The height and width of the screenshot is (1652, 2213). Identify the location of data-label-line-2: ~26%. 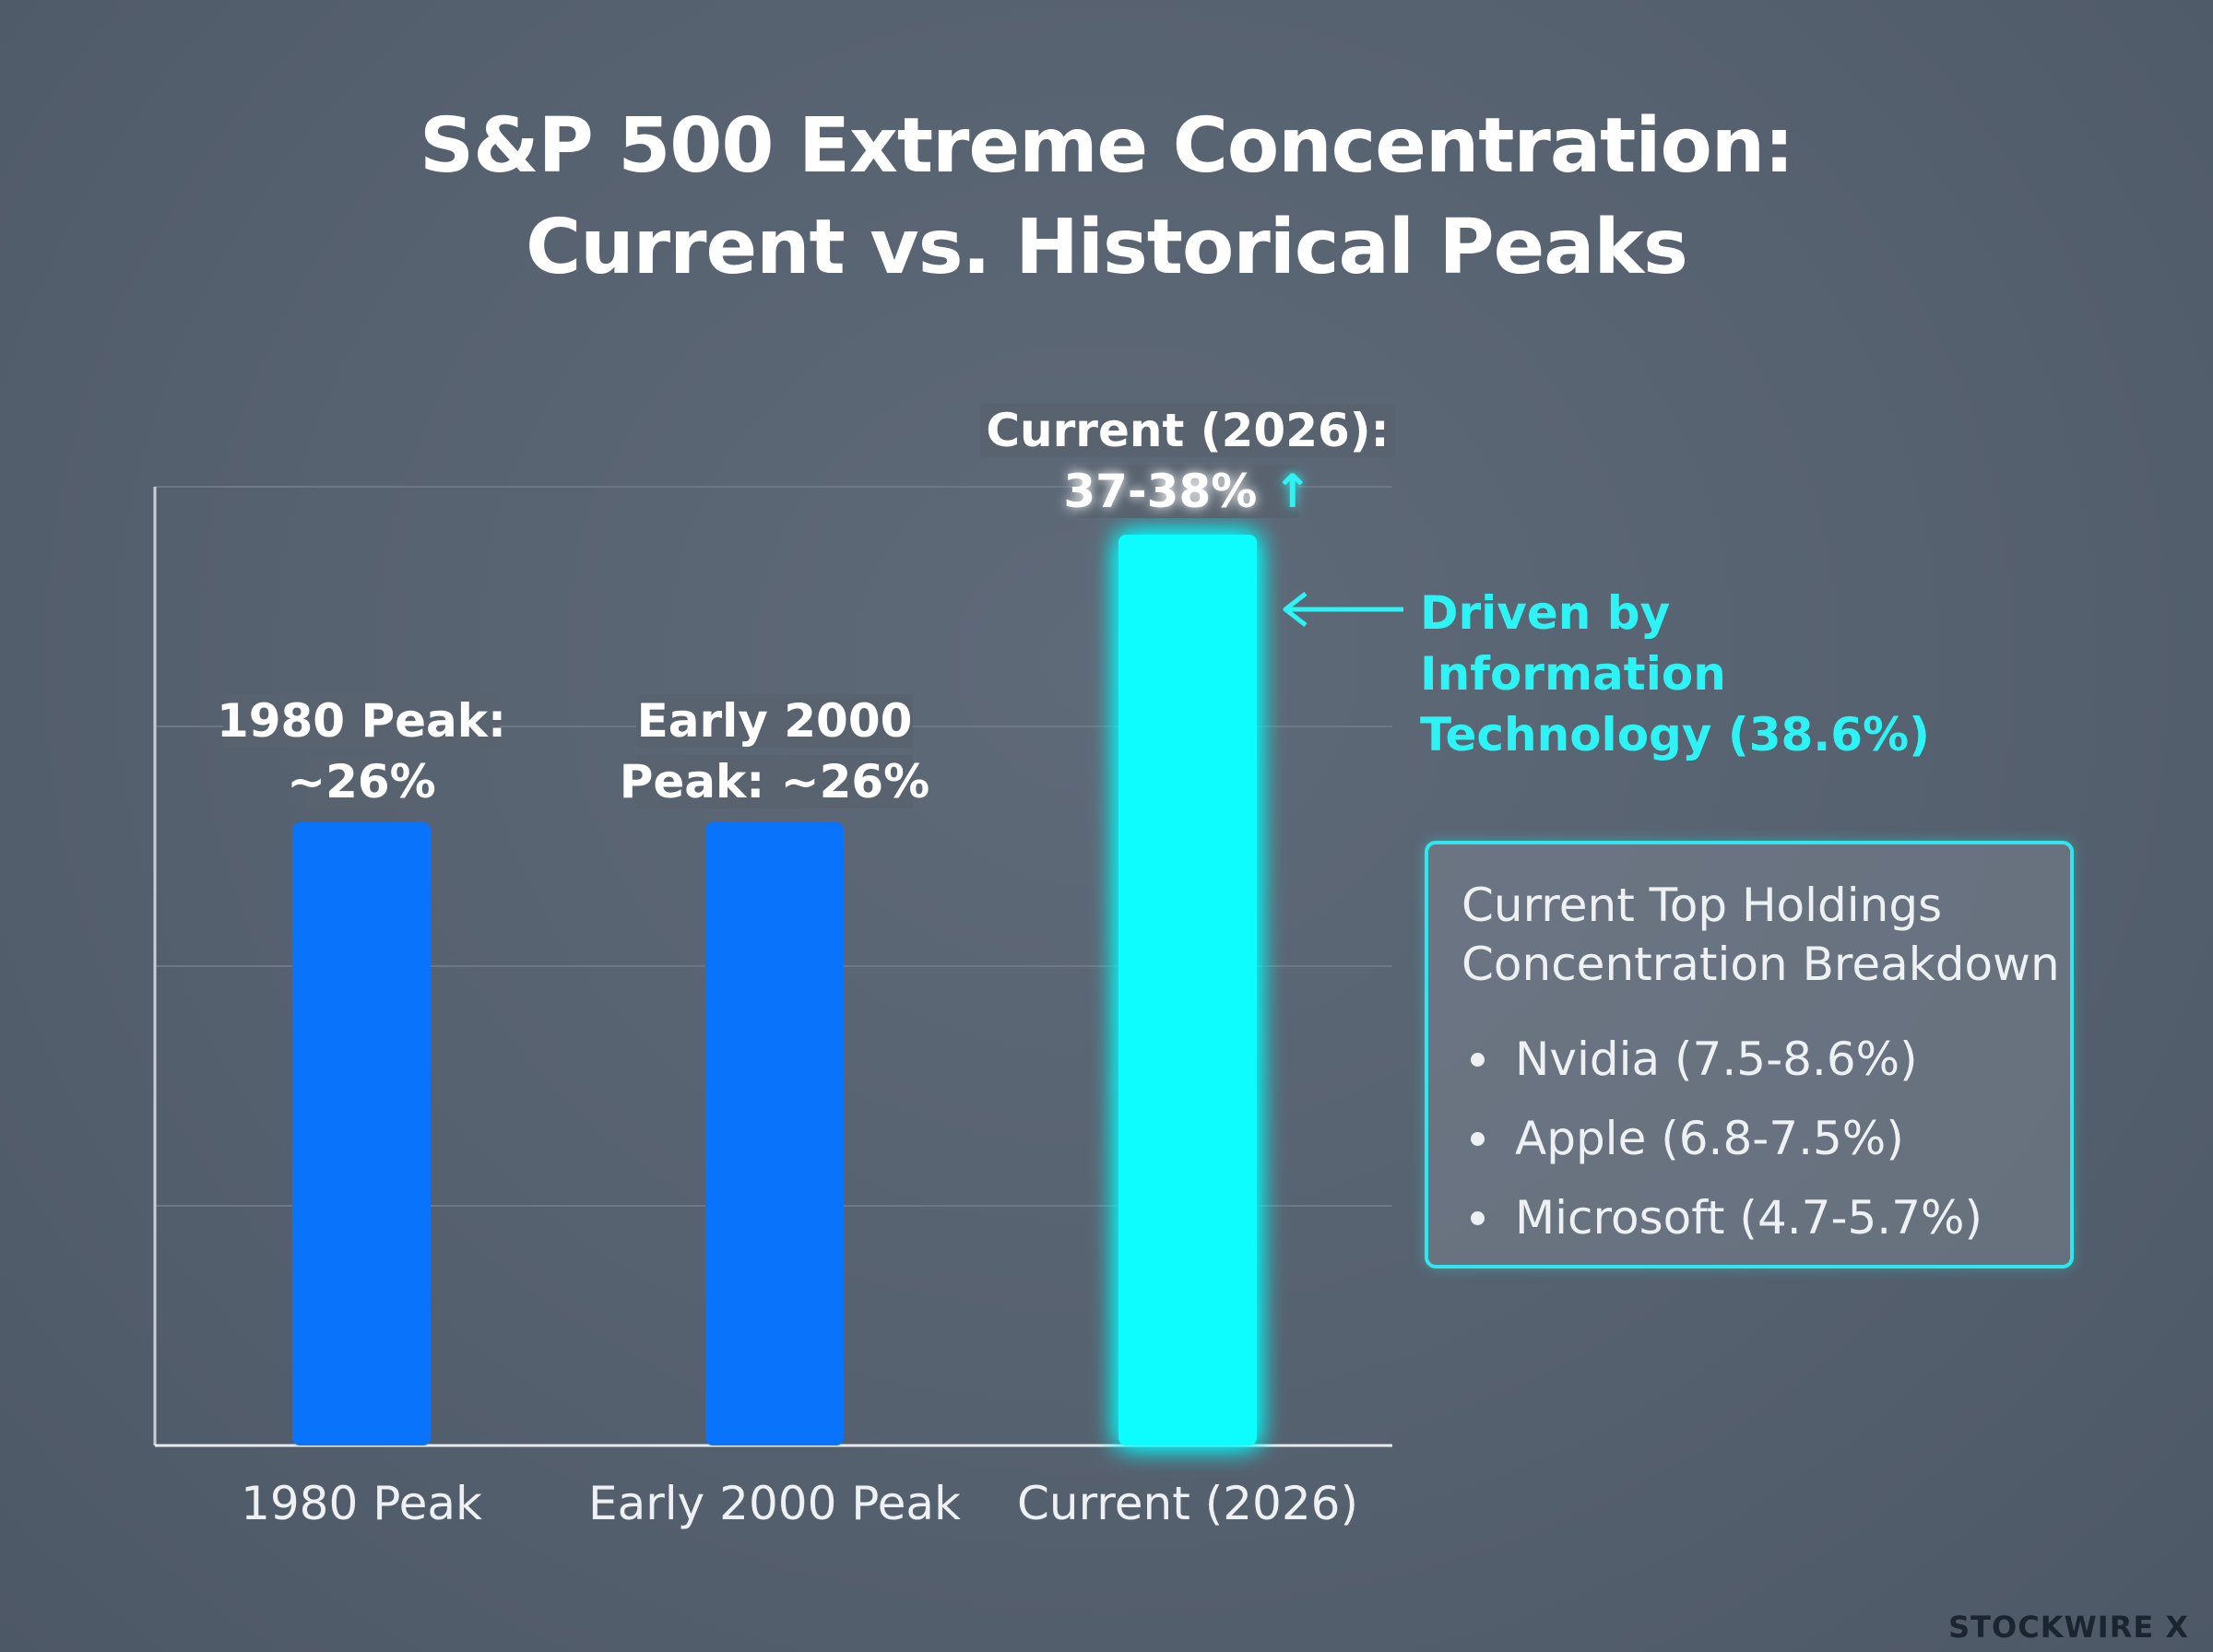
(361, 781).